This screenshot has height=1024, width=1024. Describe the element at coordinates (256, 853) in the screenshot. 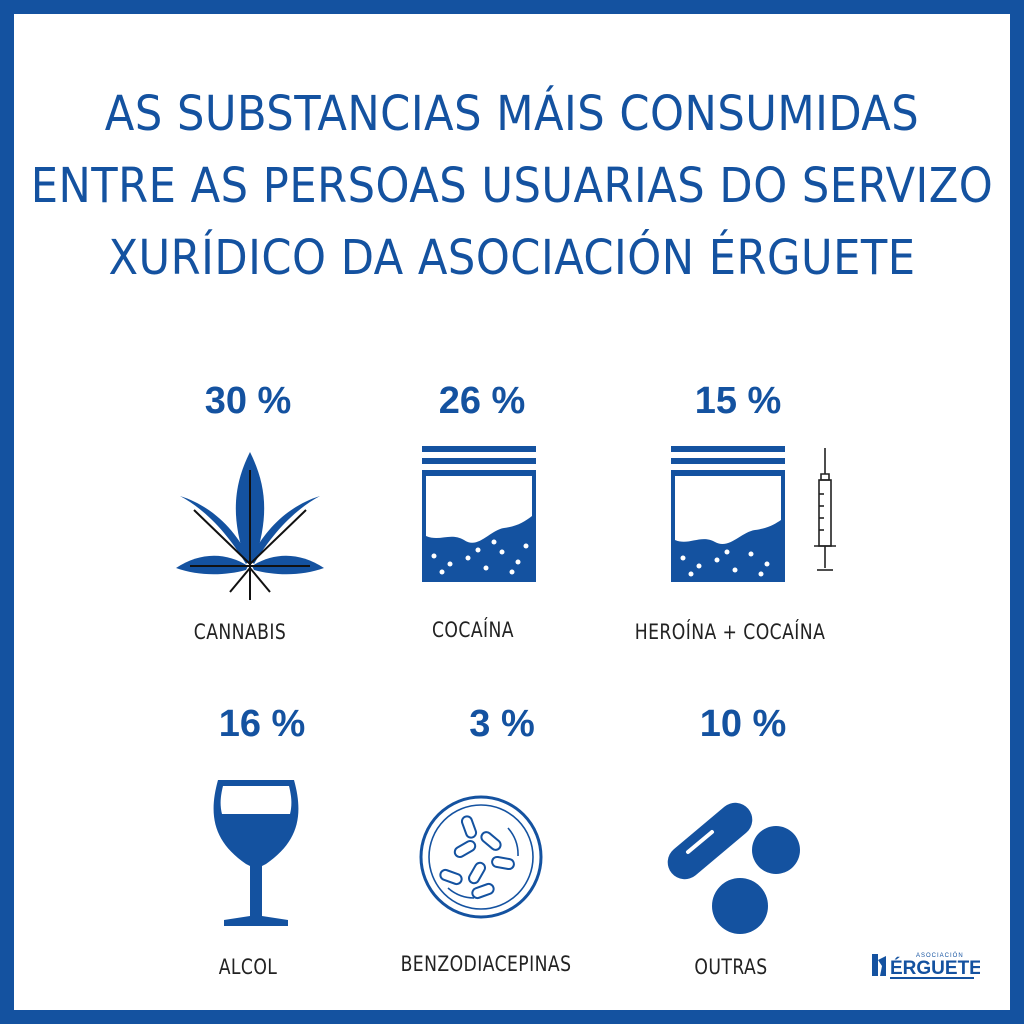

I see `wine-glass-icon` at that location.